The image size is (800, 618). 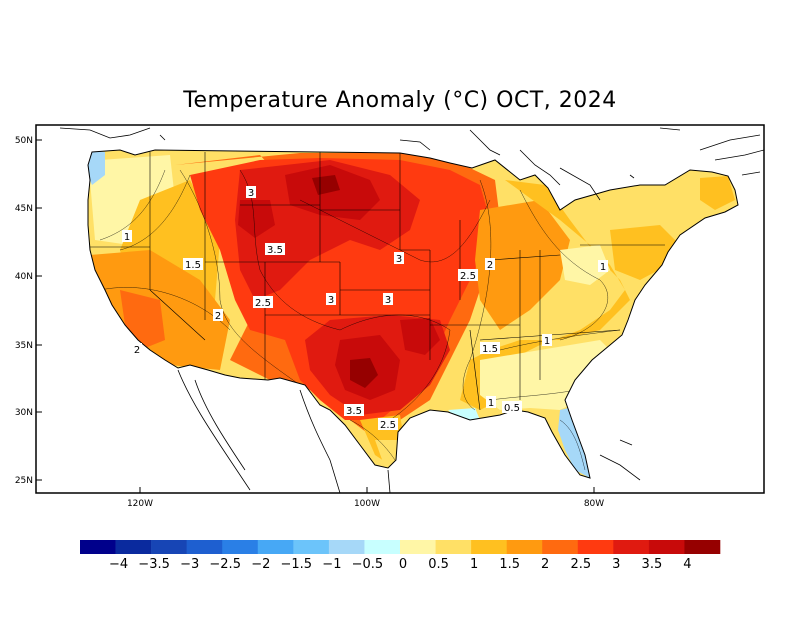 I want to click on legend-label: −1.5, so click(x=296, y=564).